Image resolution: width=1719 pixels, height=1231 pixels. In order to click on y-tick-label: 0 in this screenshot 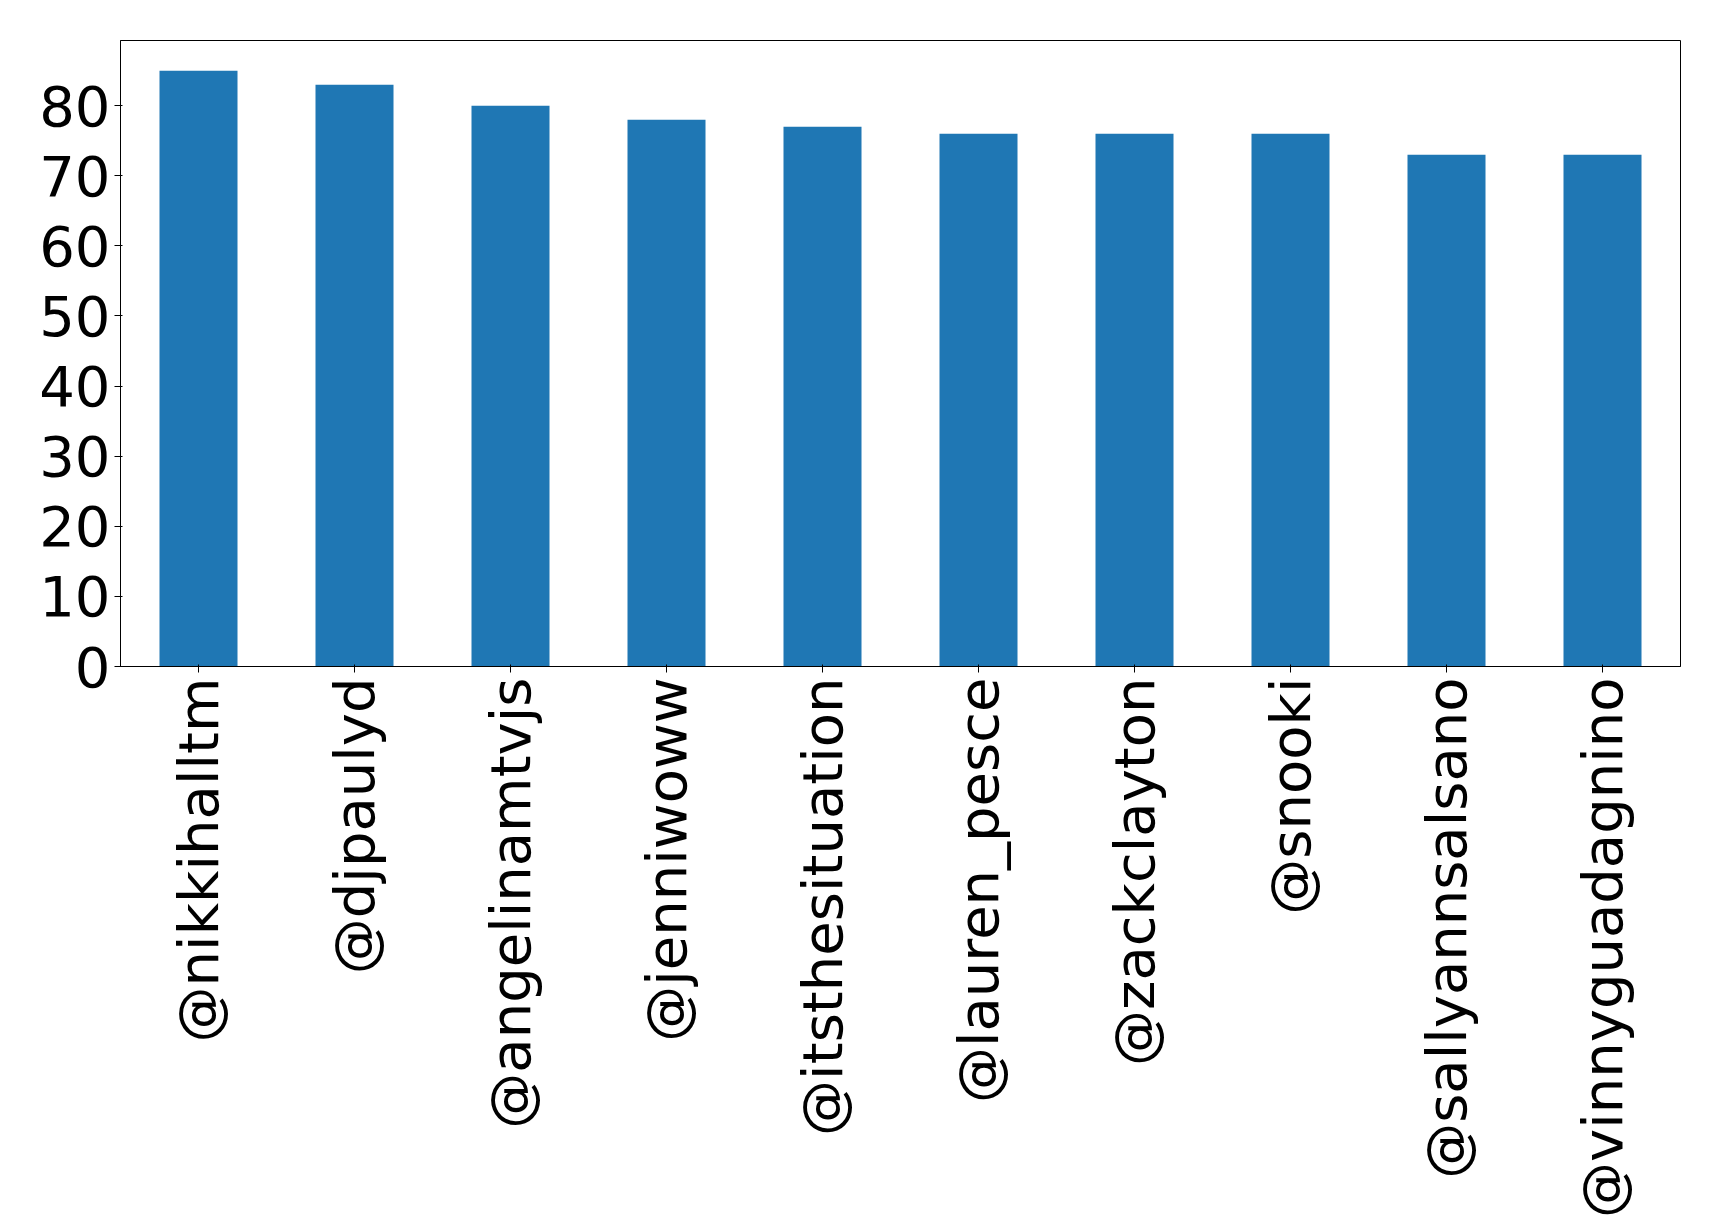, I will do `click(92, 667)`.